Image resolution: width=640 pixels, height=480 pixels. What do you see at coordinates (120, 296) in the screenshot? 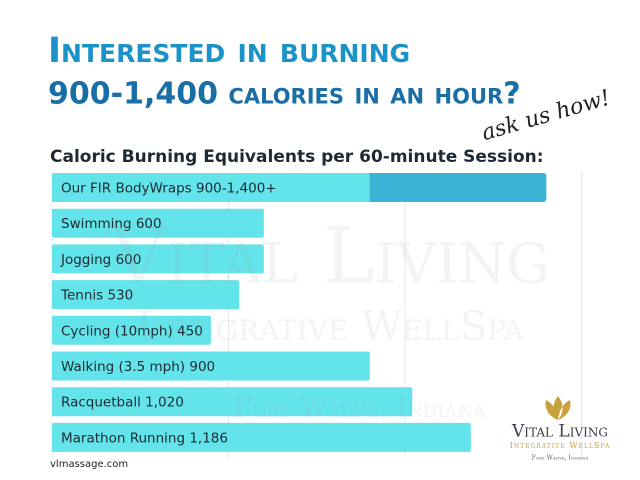
I see `value-label: 530` at bounding box center [120, 296].